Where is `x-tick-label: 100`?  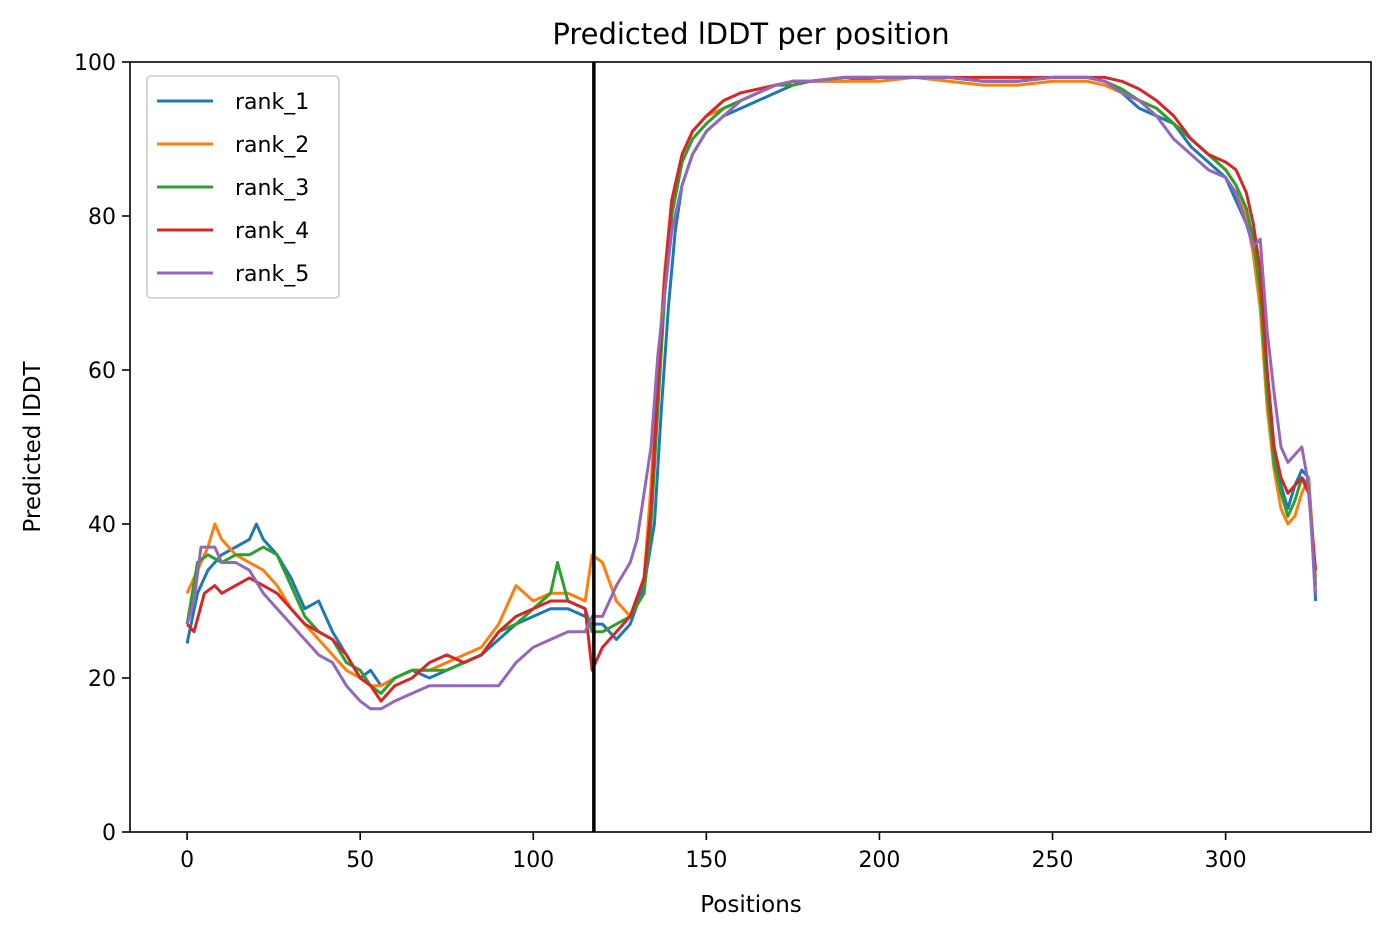
x-tick-label: 100 is located at coordinates (533, 860).